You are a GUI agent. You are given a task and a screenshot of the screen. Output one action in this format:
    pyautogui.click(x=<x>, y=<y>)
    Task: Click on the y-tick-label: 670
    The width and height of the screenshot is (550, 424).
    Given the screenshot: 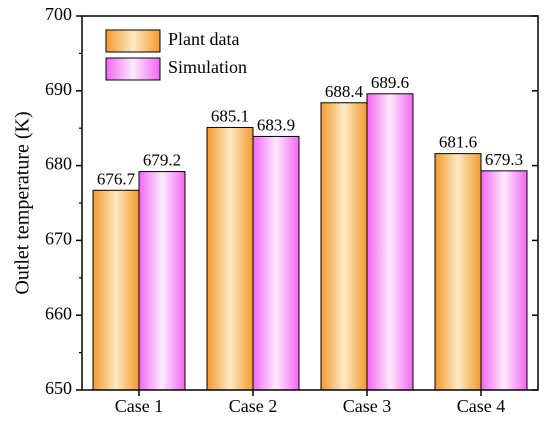 What is the action you would take?
    pyautogui.click(x=58, y=239)
    